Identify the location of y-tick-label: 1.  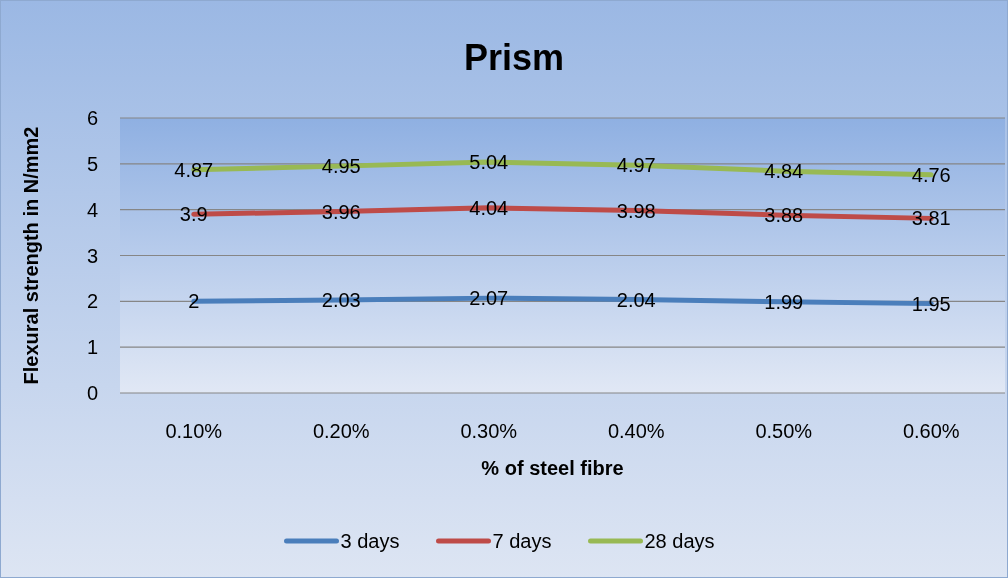
(92, 347).